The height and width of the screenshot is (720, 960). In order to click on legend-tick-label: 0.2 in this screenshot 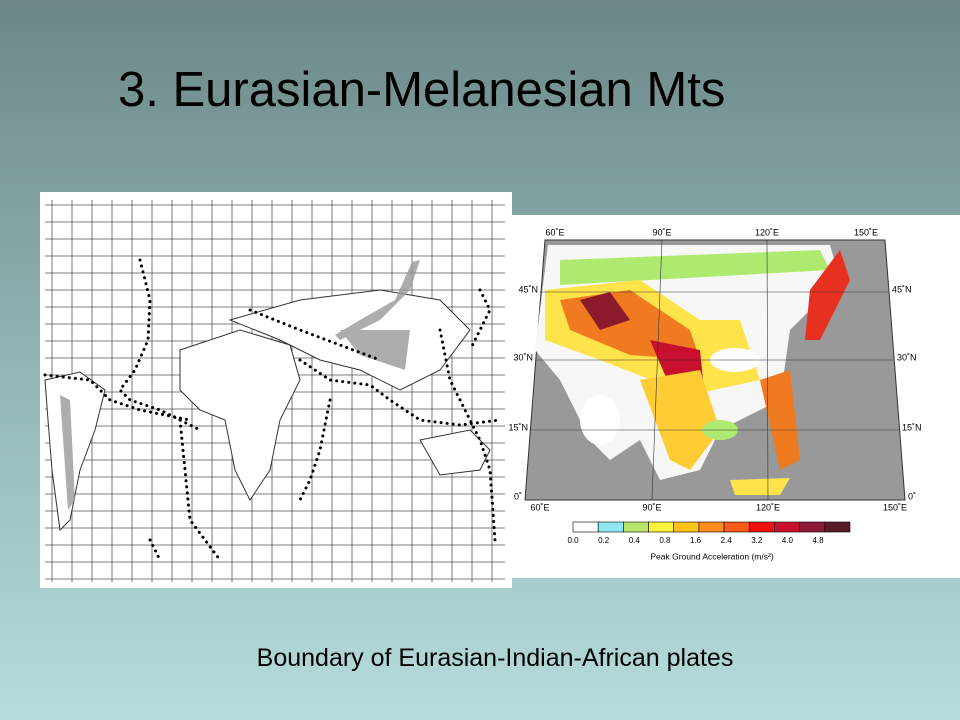, I will do `click(604, 540)`.